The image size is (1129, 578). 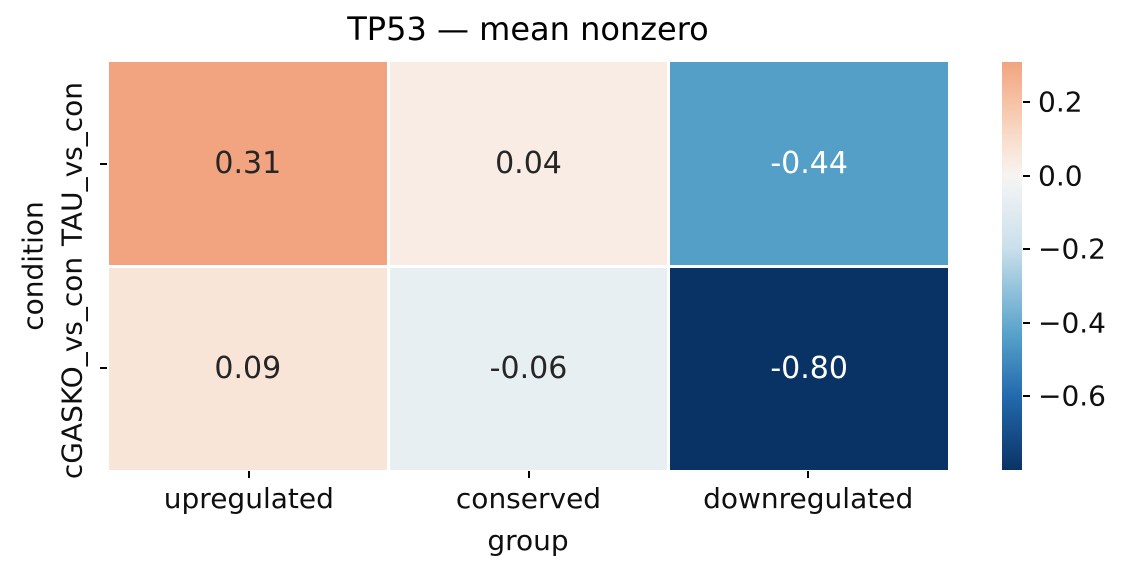 I want to click on heatmap-cell: 0.31, so click(x=248, y=163).